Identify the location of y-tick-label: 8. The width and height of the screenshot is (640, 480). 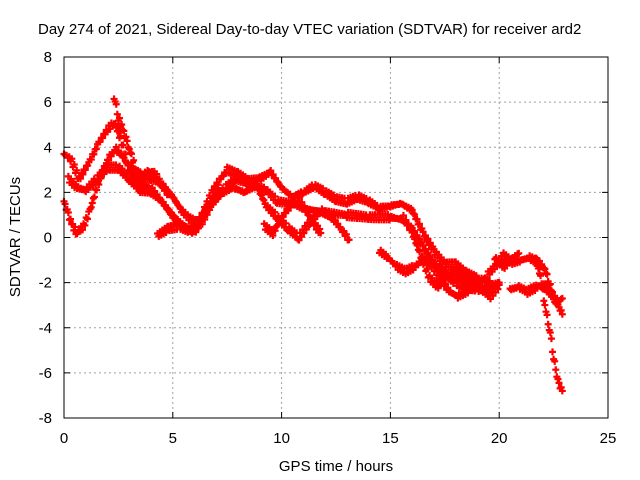
(48, 57).